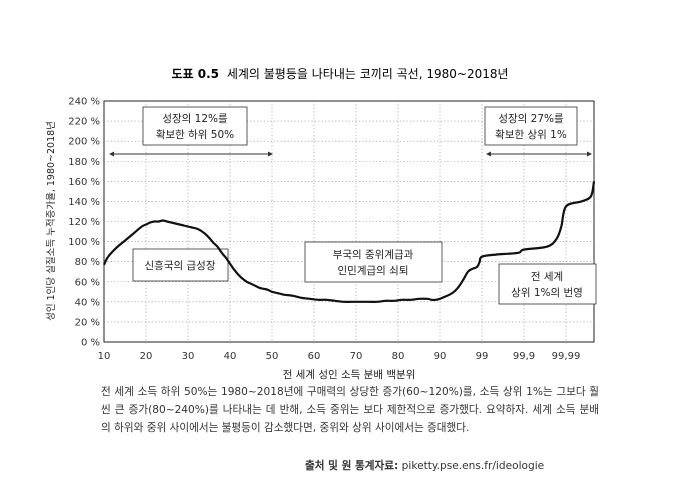 The image size is (680, 498). What do you see at coordinates (373, 262) in the screenshot?
I see `annotation-middle: 부국의 중위계급과 인민계급의 쇠퇴` at bounding box center [373, 262].